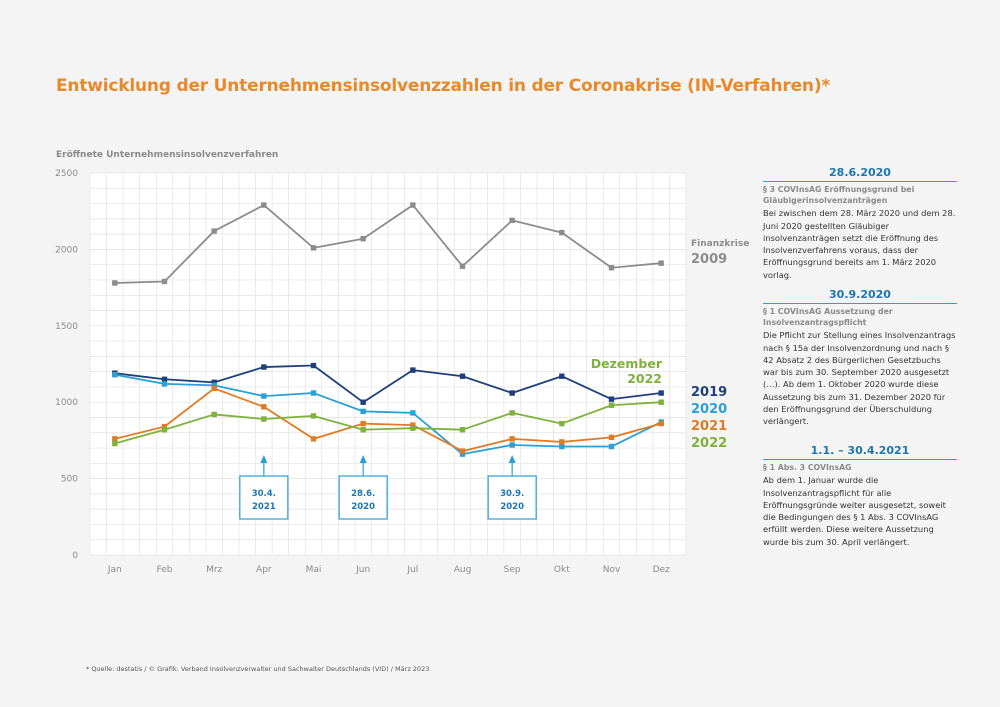  What do you see at coordinates (807, 468) in the screenshot?
I see `note-subtitle: § 1 Abs. 3 COVInsAG` at bounding box center [807, 468].